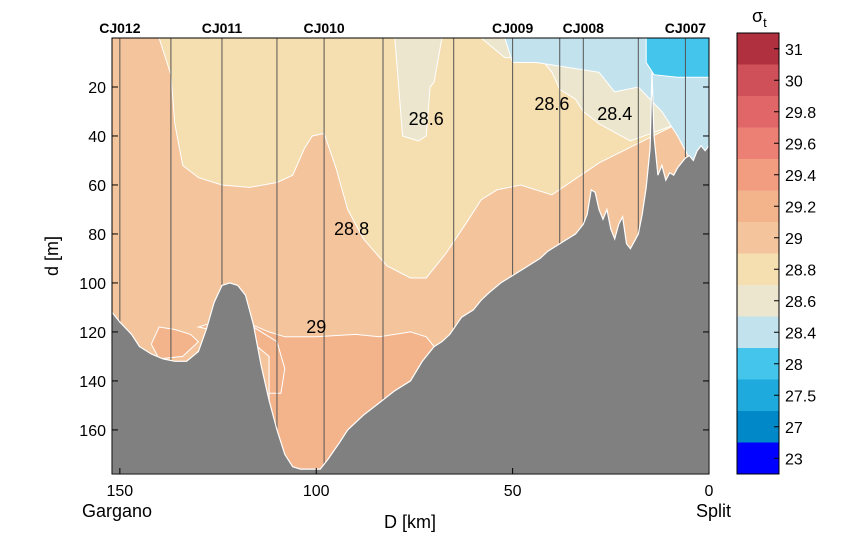 The image size is (860, 533). What do you see at coordinates (794, 365) in the screenshot?
I see `colorbar-label: 28` at bounding box center [794, 365].